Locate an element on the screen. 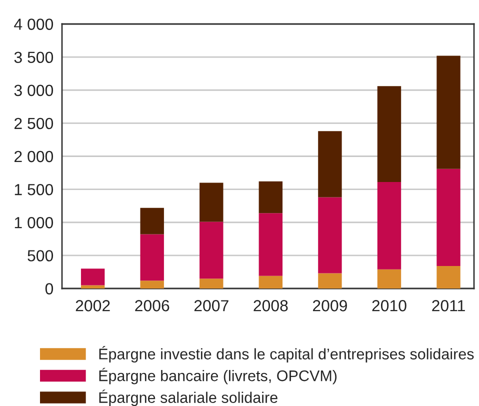  y-tick-label: 1 000 is located at coordinates (34, 222).